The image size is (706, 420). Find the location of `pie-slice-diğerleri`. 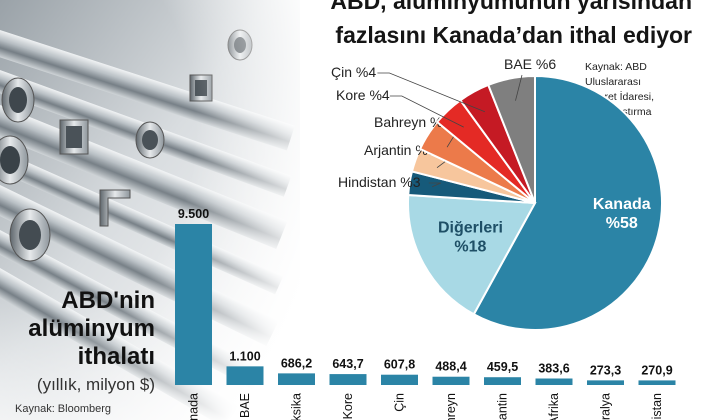

pie-slice-diğerleri is located at coordinates (472, 254).